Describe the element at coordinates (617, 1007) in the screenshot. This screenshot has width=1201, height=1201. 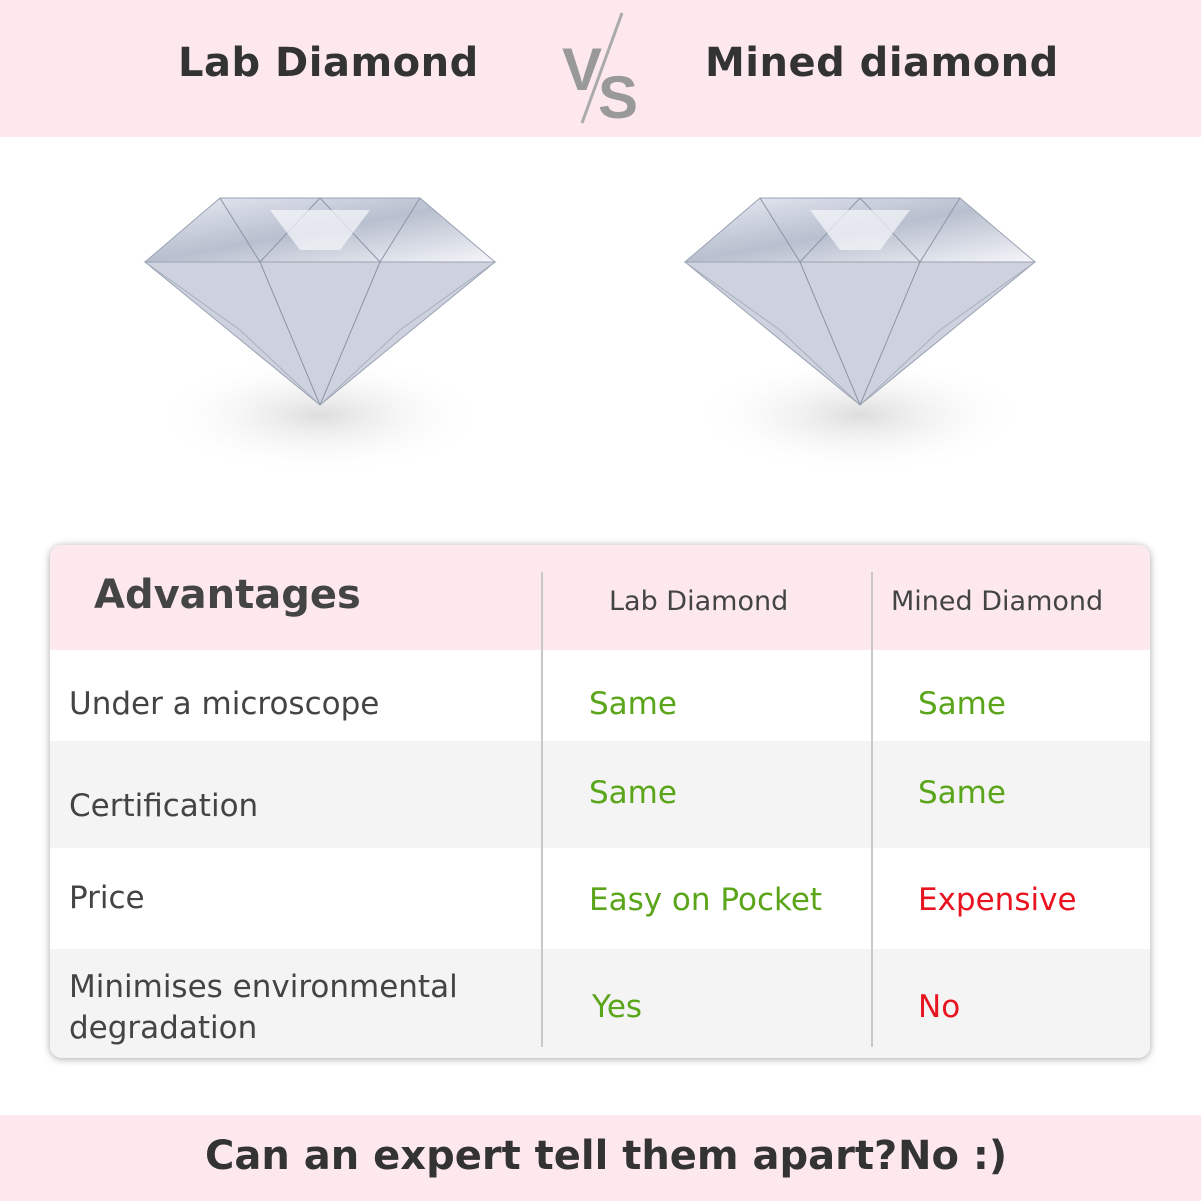
I see `lab-value: Yes` at that location.